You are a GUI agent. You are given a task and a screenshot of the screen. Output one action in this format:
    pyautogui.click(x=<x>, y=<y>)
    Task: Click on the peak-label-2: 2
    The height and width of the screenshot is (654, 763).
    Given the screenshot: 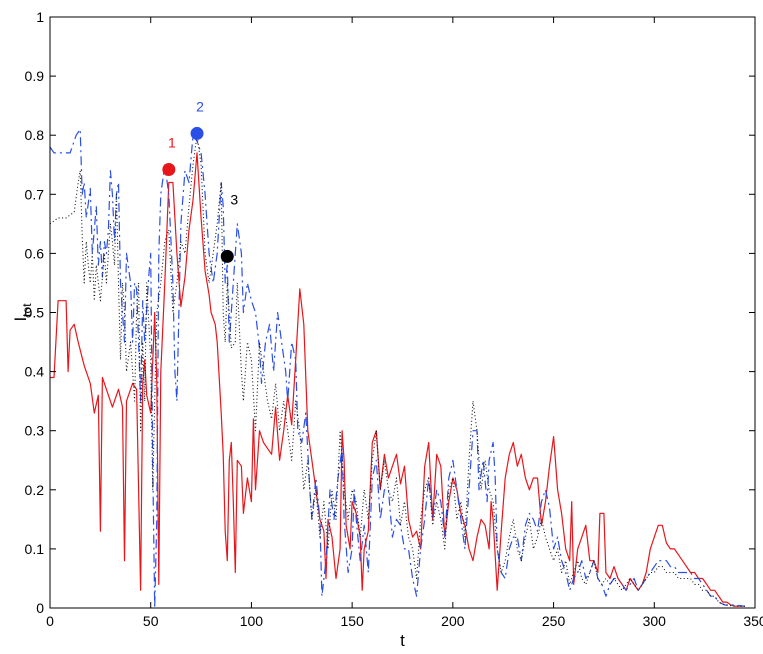 What is the action you would take?
    pyautogui.click(x=200, y=106)
    